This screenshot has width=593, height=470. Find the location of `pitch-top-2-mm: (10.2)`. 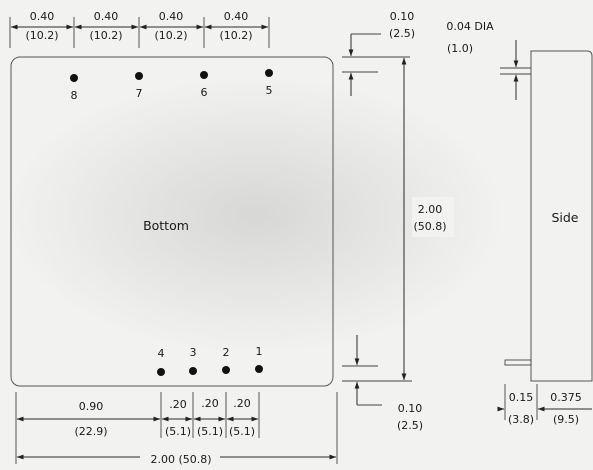

pitch-top-2-mm: (10.2) is located at coordinates (105, 35).